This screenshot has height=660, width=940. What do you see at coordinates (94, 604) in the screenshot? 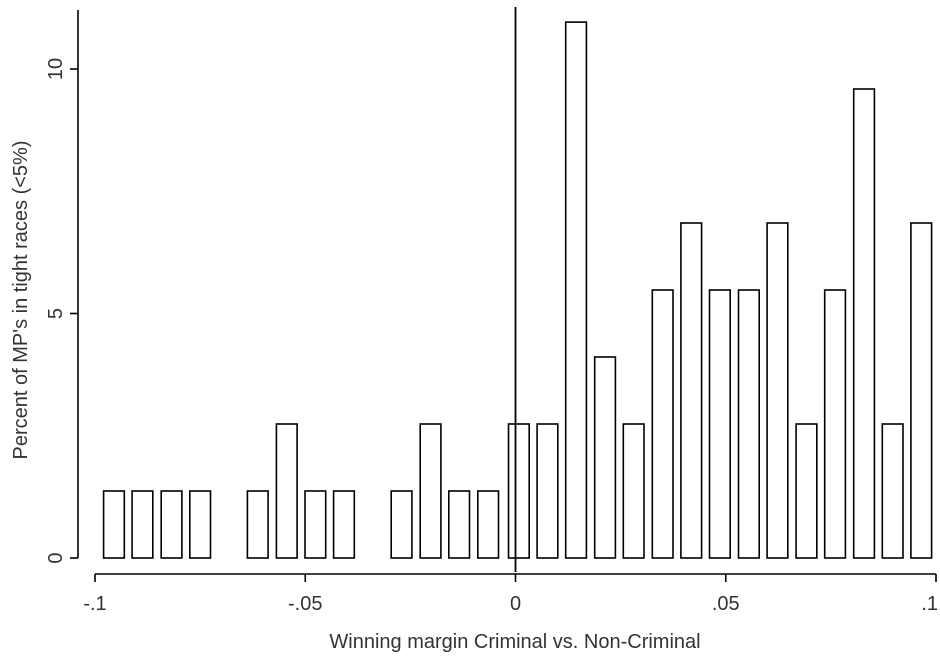
I see `x-tick-label: -.1` at bounding box center [94, 604].